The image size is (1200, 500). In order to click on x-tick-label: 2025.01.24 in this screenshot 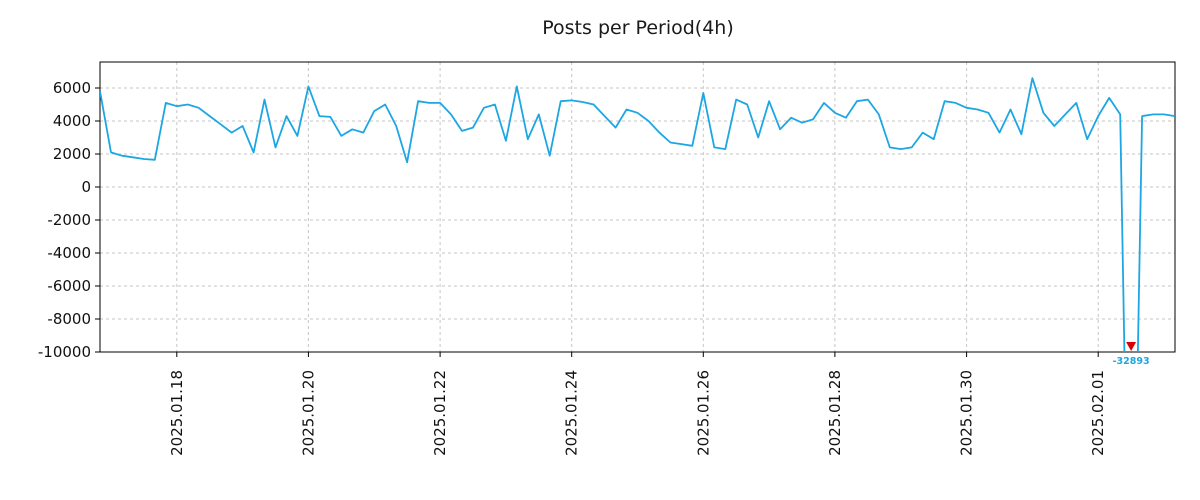, I will do `click(572, 413)`.